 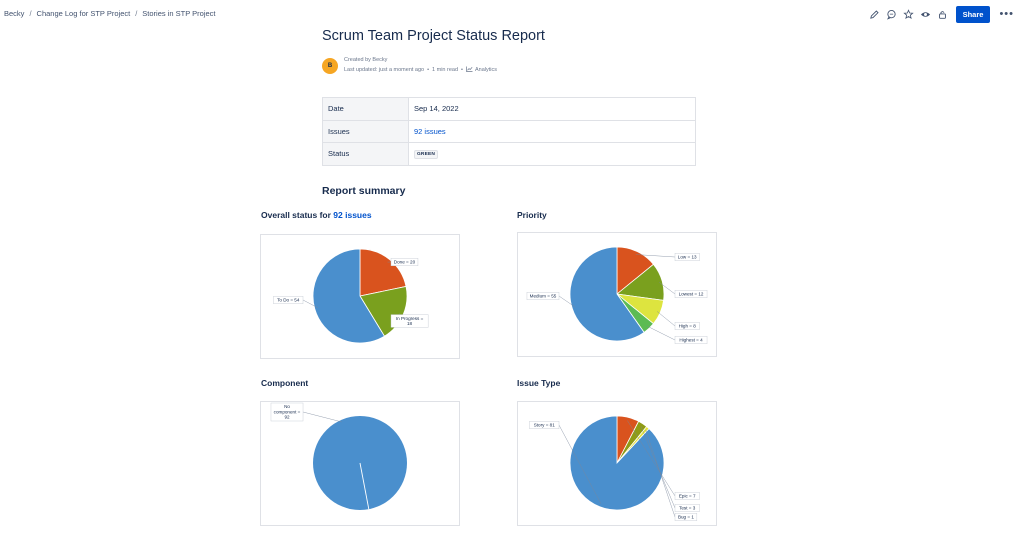 I want to click on pie-slice-to-do, so click(x=348, y=296).